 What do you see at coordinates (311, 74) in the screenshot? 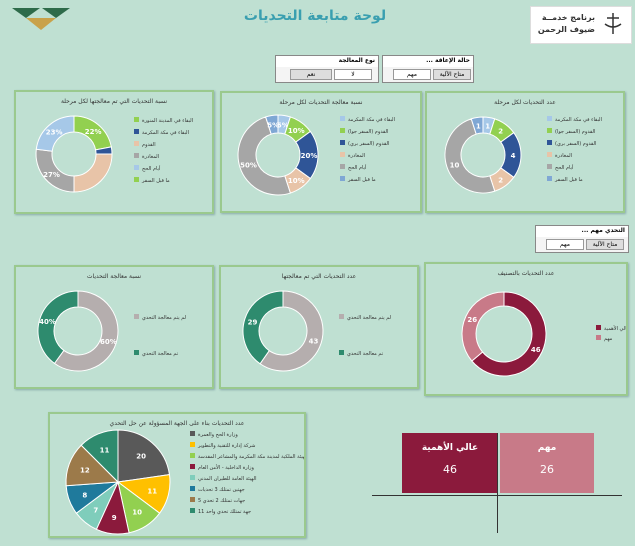
I see `slicer-1-btn-1: نعم` at bounding box center [311, 74].